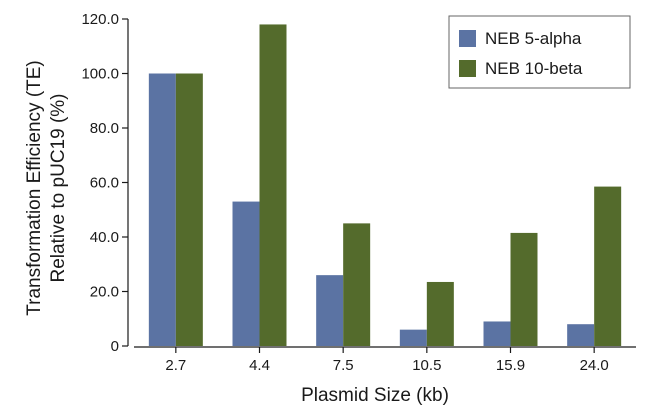  I want to click on legend: NEB 5-alpha NEB 10-beta, so click(539, 52).